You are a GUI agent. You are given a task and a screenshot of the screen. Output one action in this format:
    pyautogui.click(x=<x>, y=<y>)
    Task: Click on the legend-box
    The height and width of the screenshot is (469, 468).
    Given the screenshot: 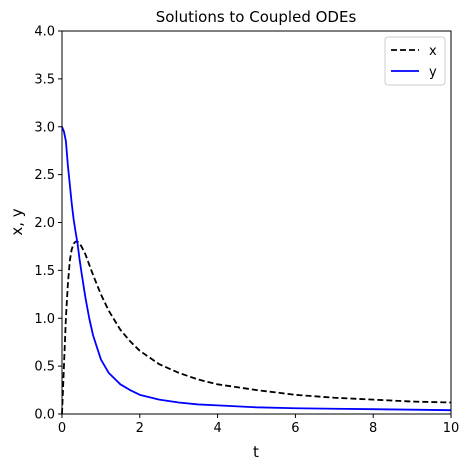 What is the action you would take?
    pyautogui.click(x=415, y=61)
    